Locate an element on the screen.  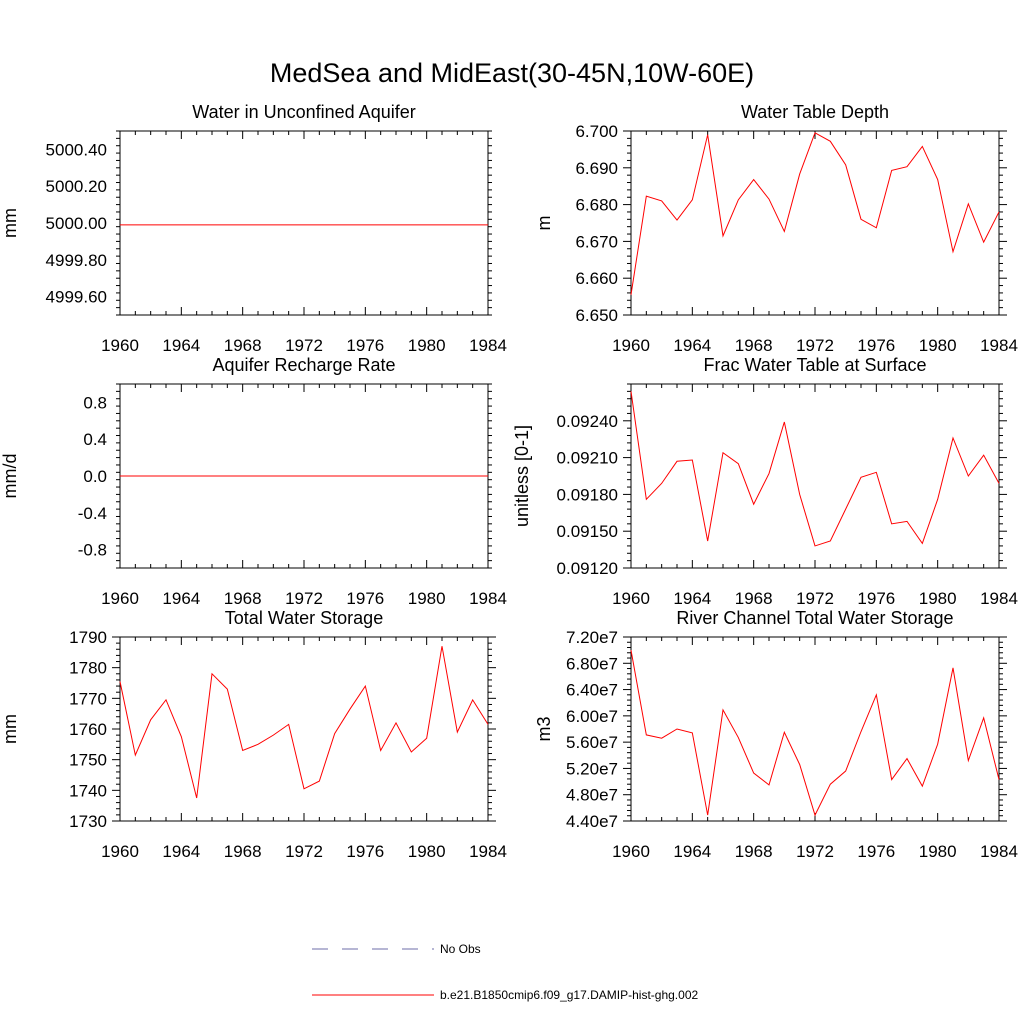
y-tick-label: 6.40e7 is located at coordinates (592, 690).